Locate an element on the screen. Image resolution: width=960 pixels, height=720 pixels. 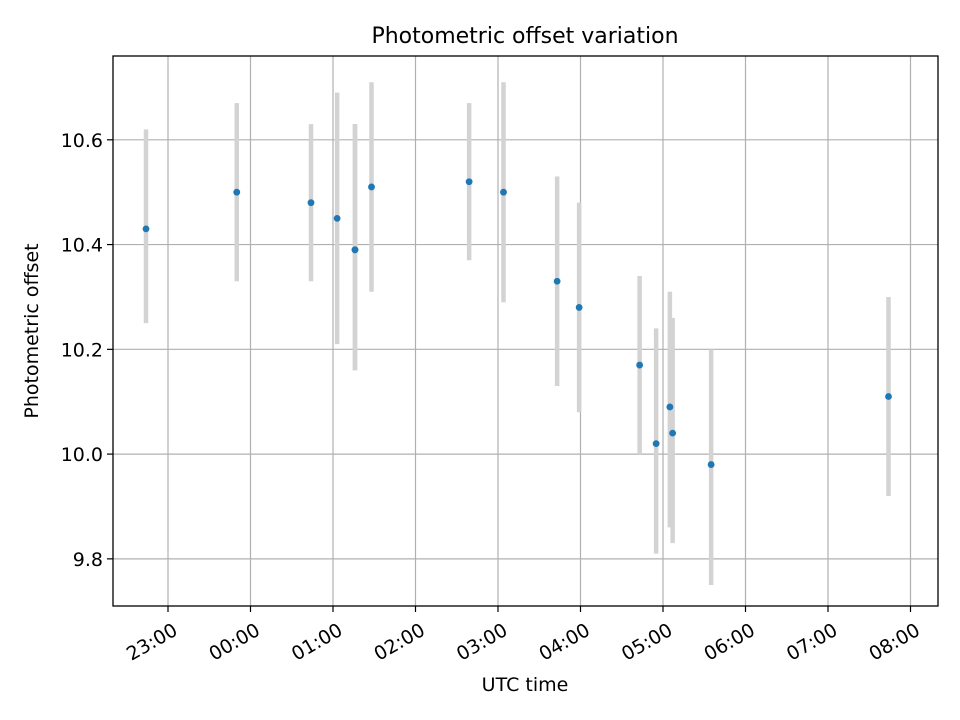
chart-title: Photometric offset variation is located at coordinates (524, 36).